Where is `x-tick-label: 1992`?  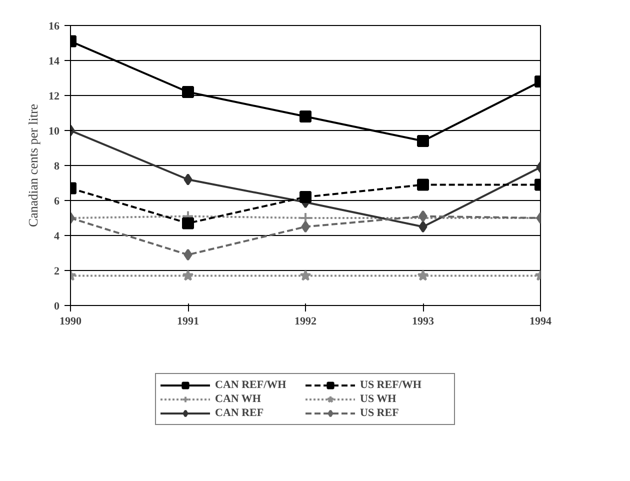 x-tick-label: 1992 is located at coordinates (305, 322).